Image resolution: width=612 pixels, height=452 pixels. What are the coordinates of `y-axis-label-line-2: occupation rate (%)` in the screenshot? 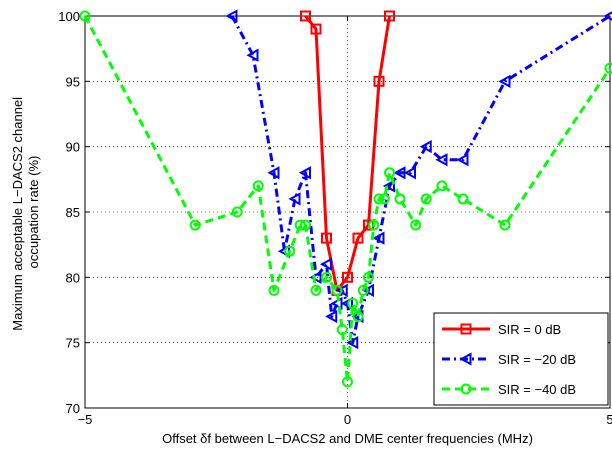 It's located at (33, 212).